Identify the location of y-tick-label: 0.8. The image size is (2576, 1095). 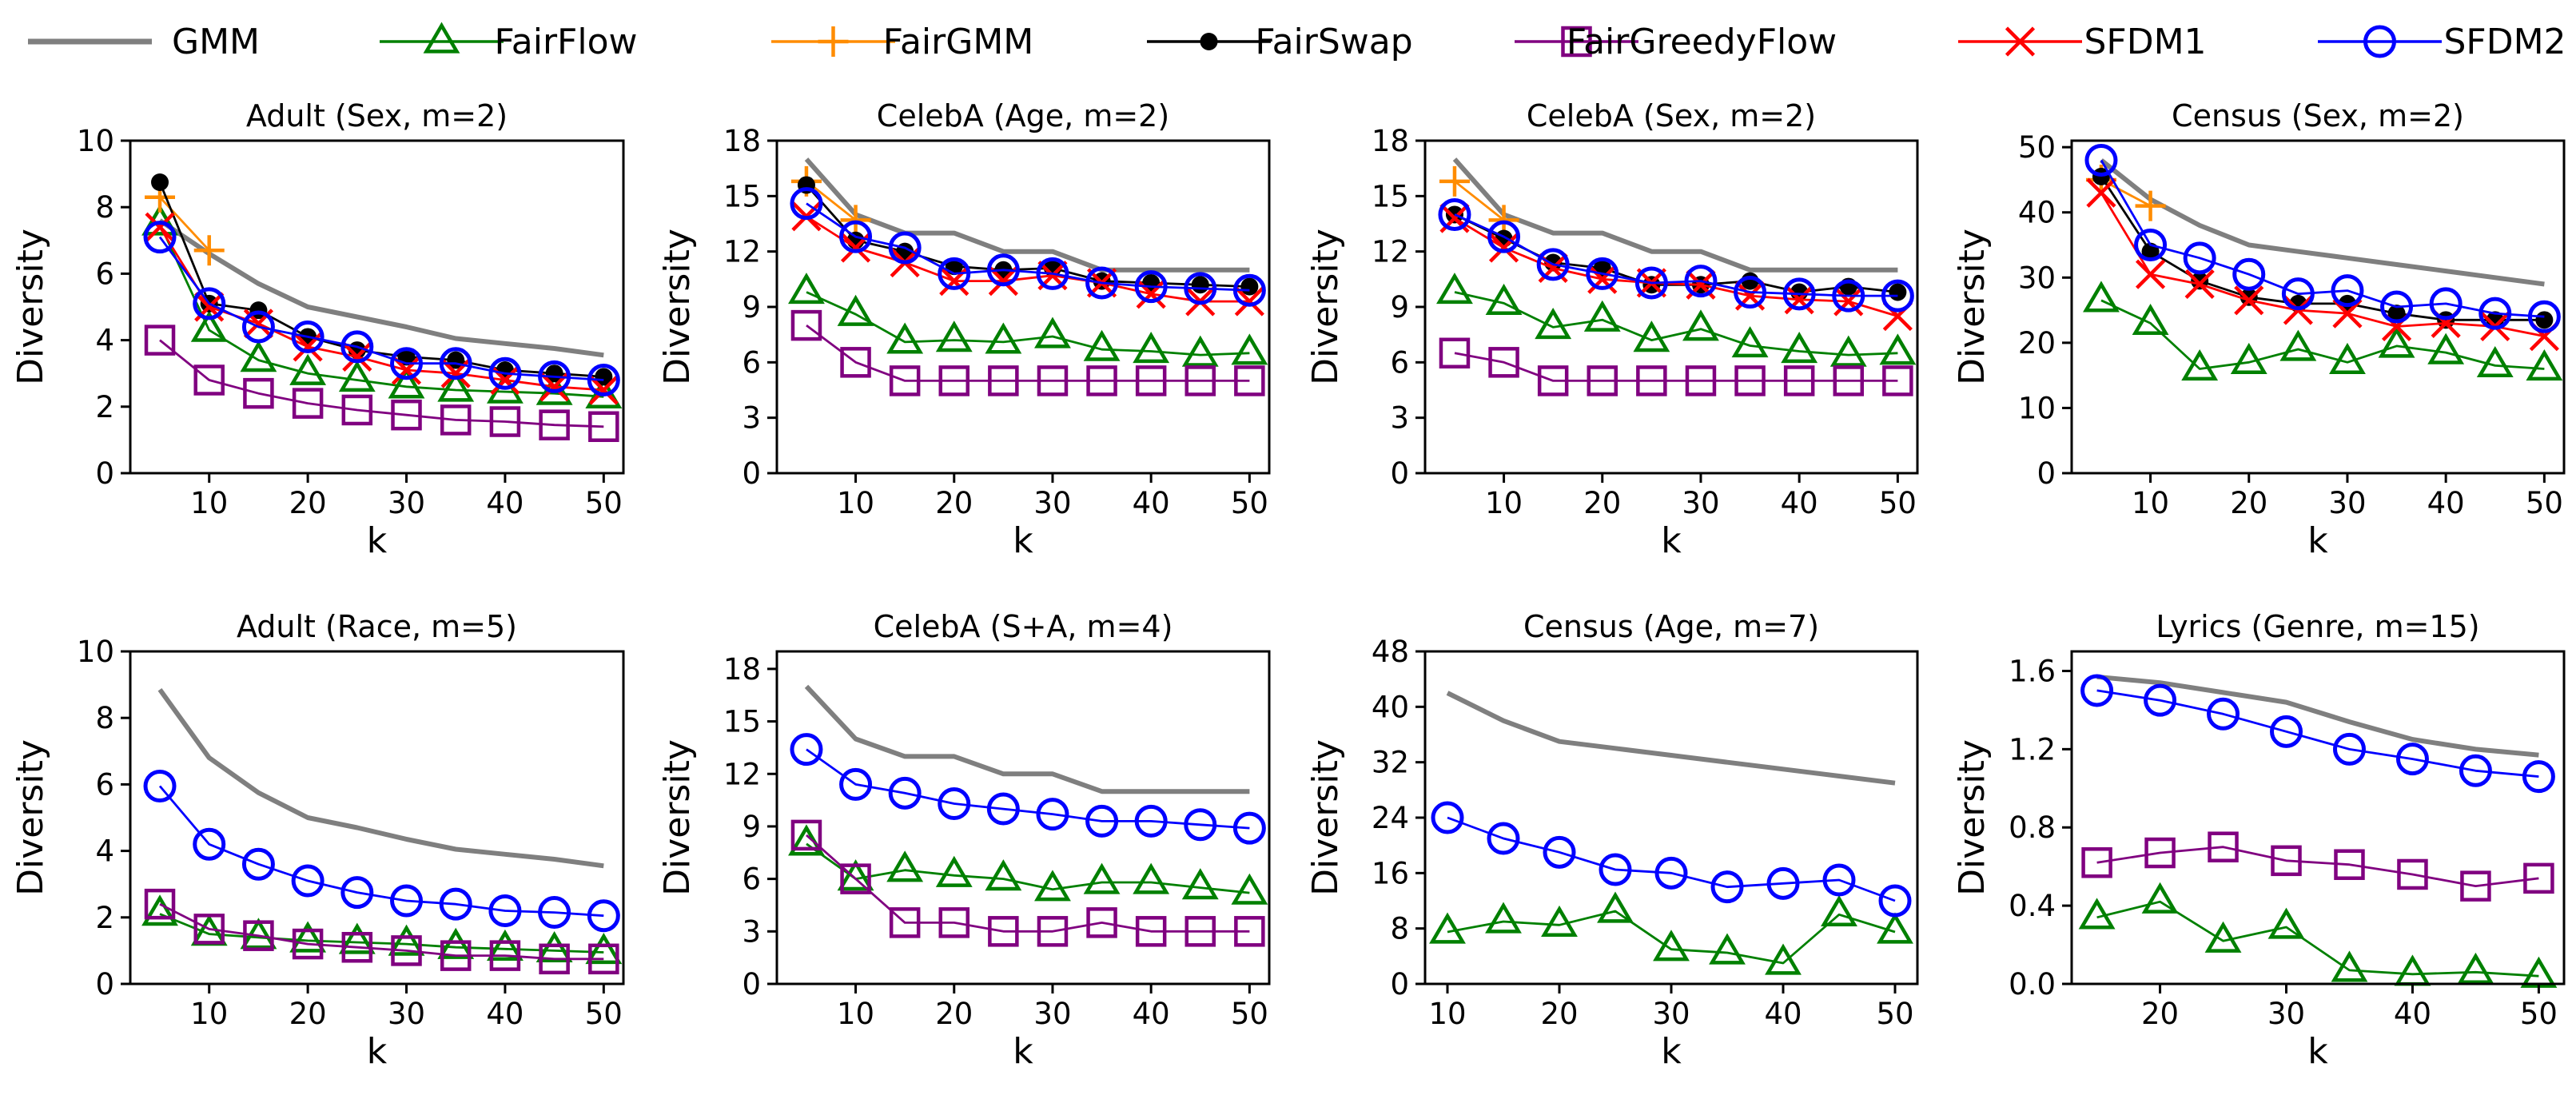
(2032, 828).